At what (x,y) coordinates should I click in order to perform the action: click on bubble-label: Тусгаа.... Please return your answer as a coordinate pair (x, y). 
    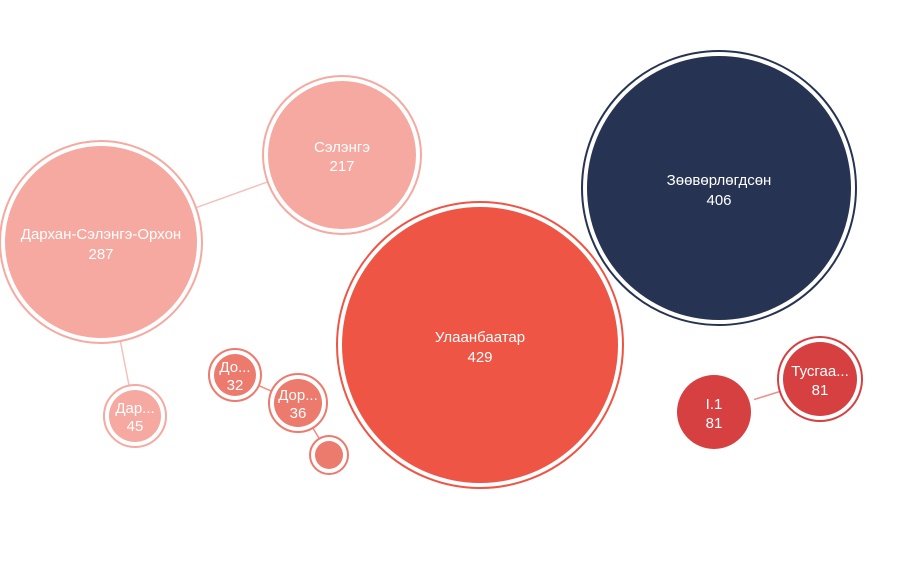
    Looking at the image, I should click on (819, 371).